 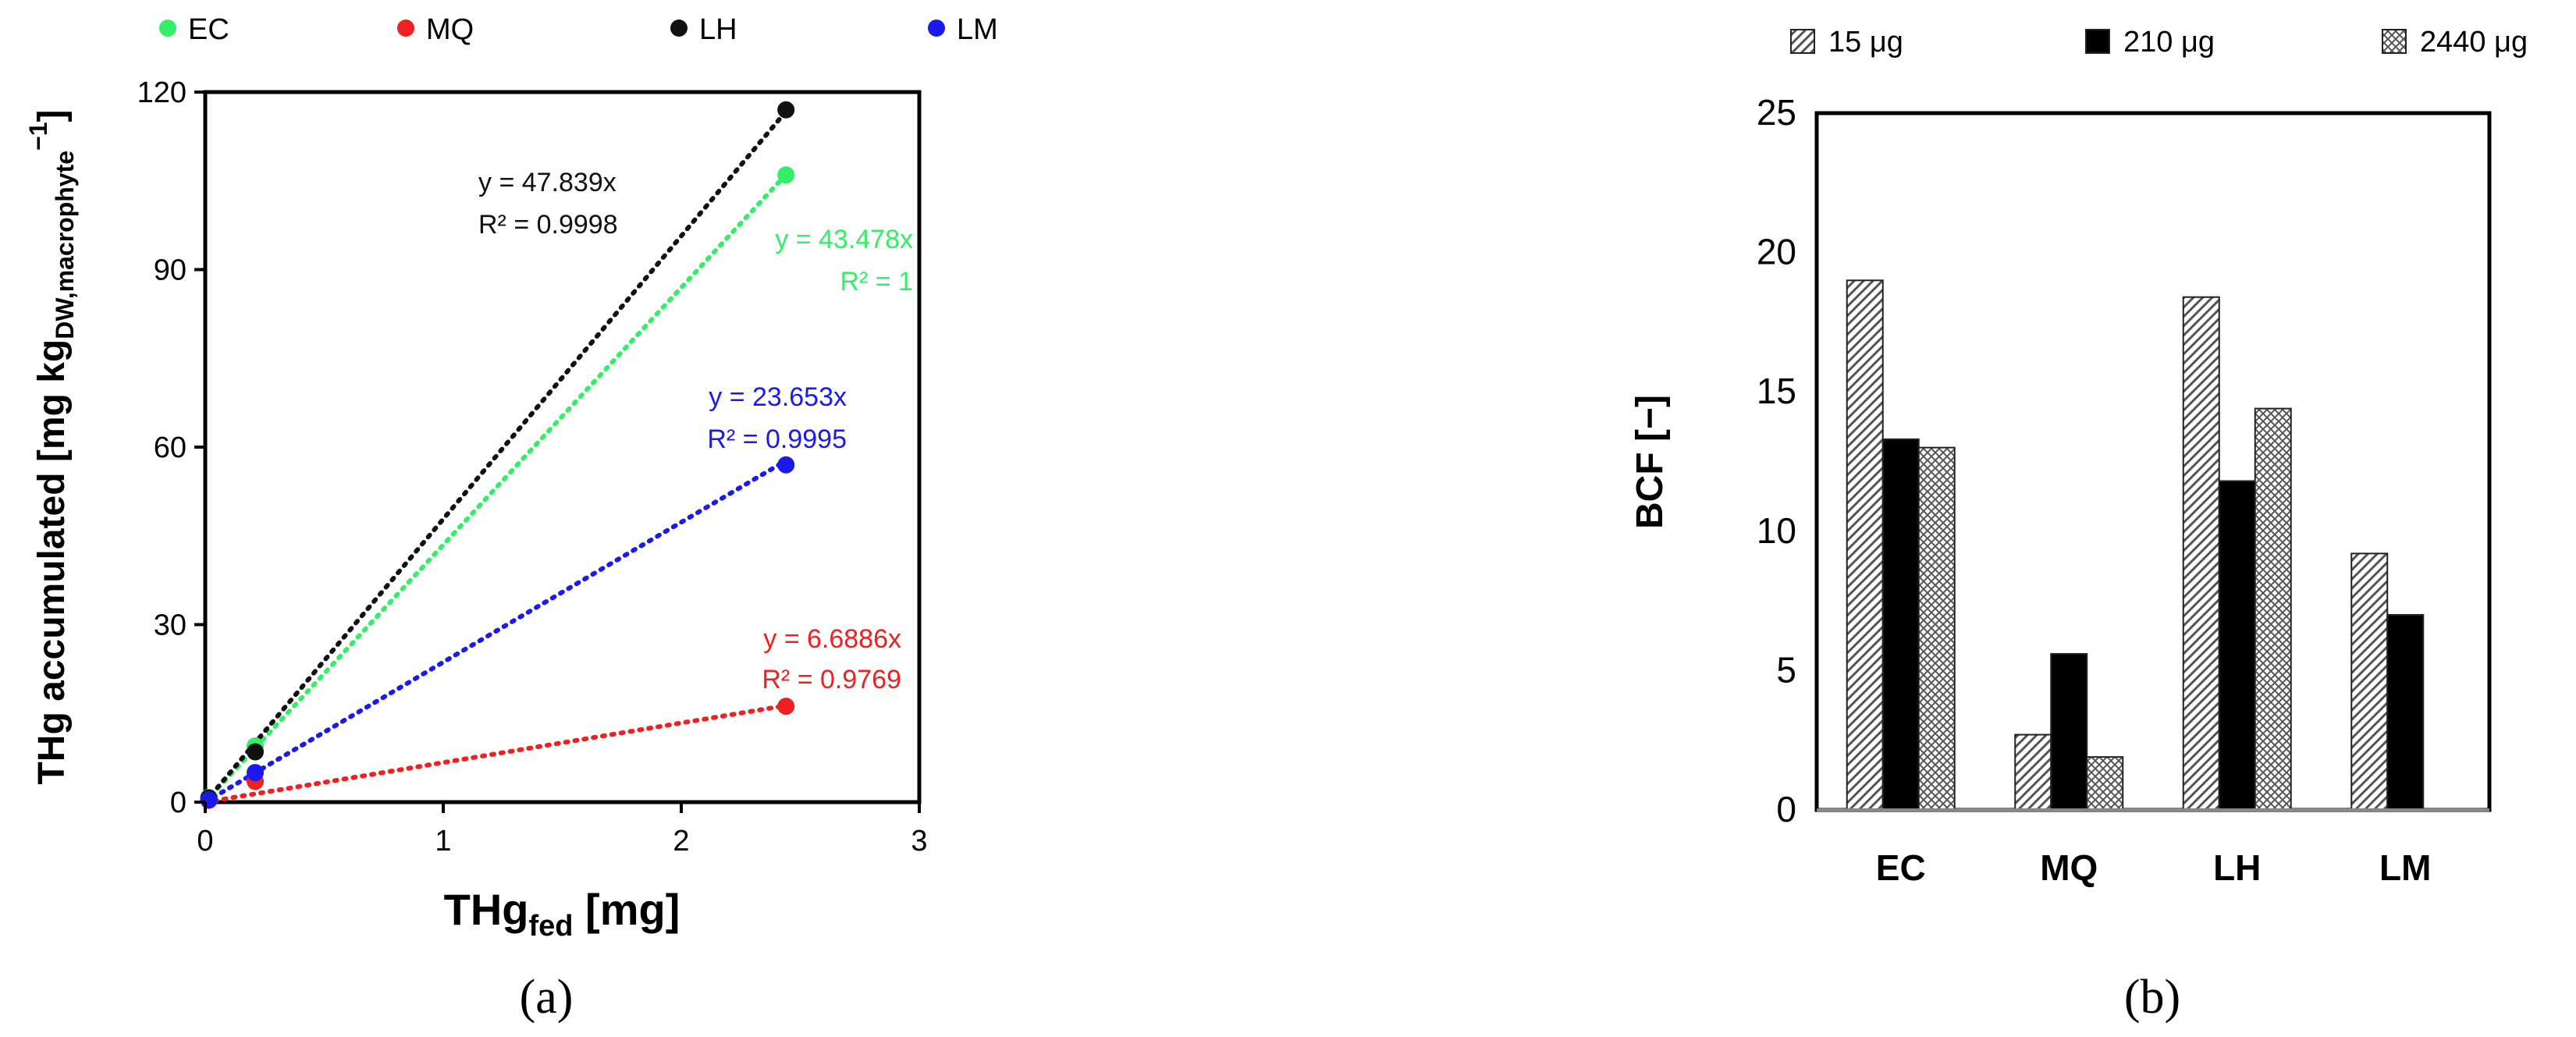 I want to click on panel-b-bars, so click(x=2135, y=545).